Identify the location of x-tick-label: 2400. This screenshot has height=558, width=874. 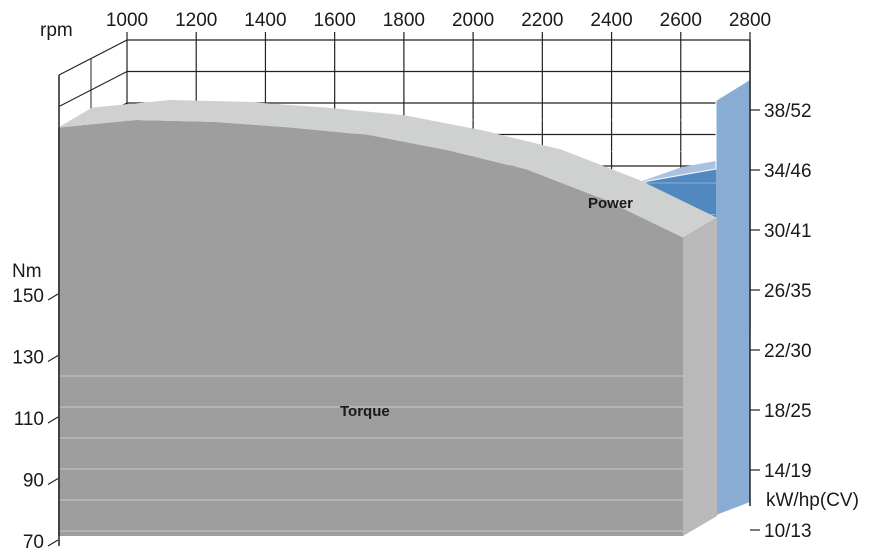
(611, 20).